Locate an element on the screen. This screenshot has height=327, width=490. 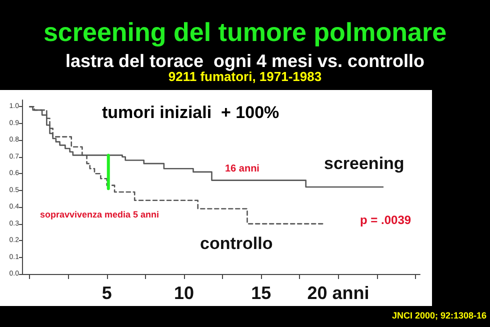
annotation: tumori iniziali + 100% is located at coordinates (191, 112).